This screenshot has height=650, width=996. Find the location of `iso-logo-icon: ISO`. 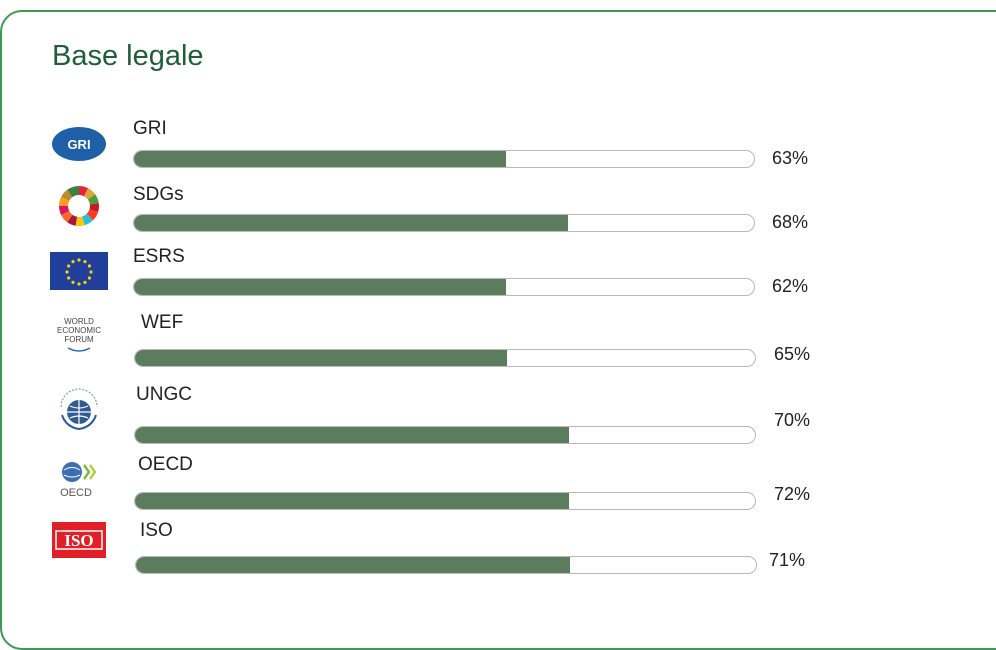

iso-logo-icon: ISO is located at coordinates (79, 540).